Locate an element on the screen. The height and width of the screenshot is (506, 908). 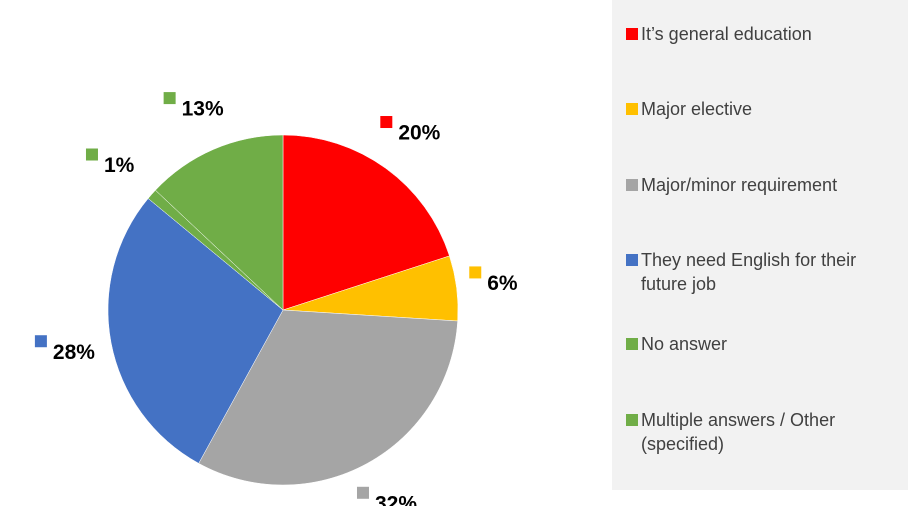
data-label: 20% is located at coordinates (419, 133).